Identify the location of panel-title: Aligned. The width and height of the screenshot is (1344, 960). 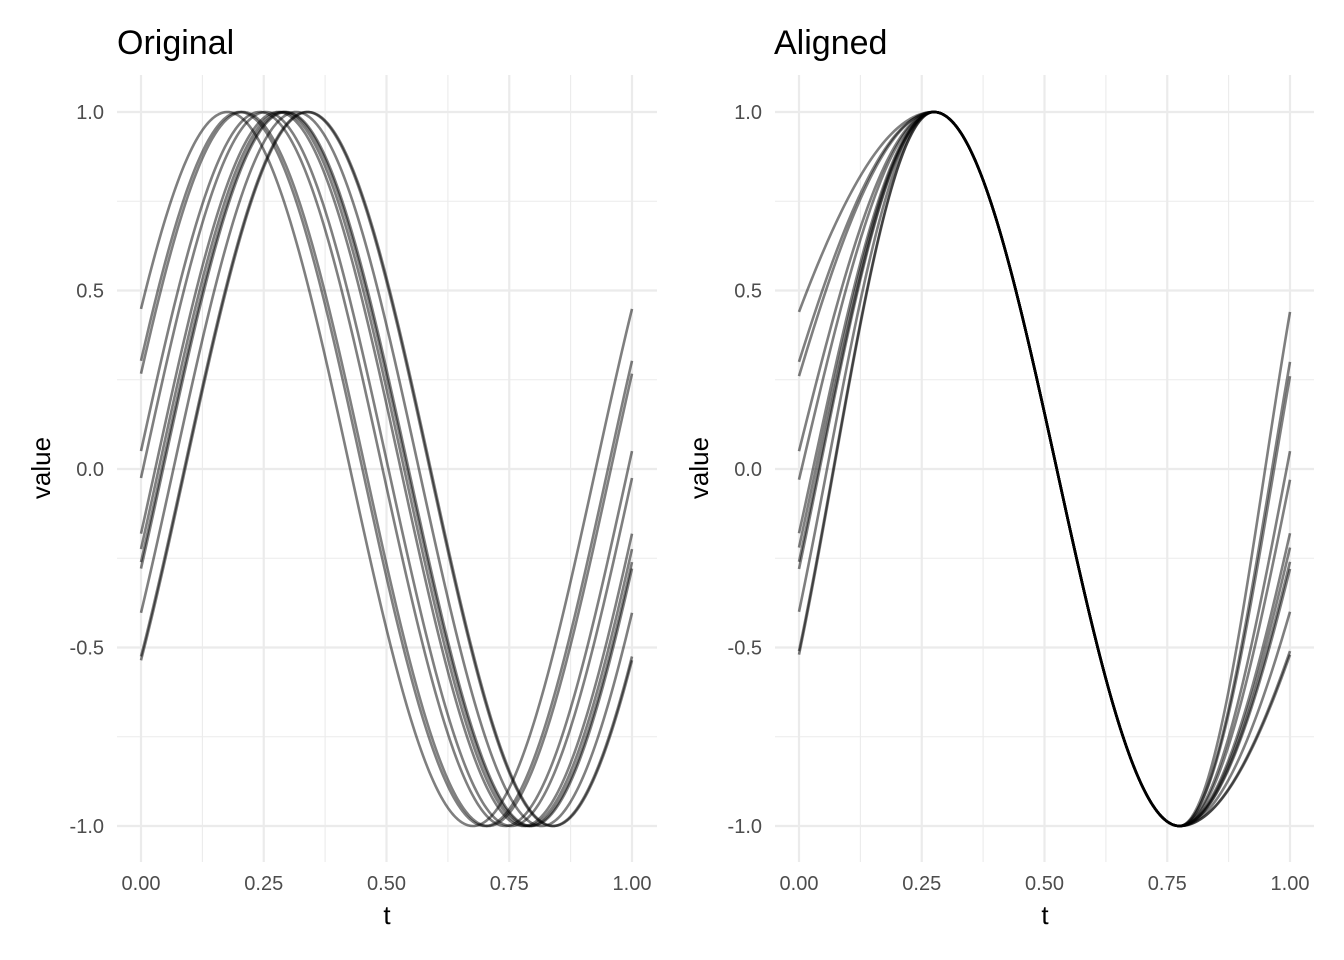
(830, 43).